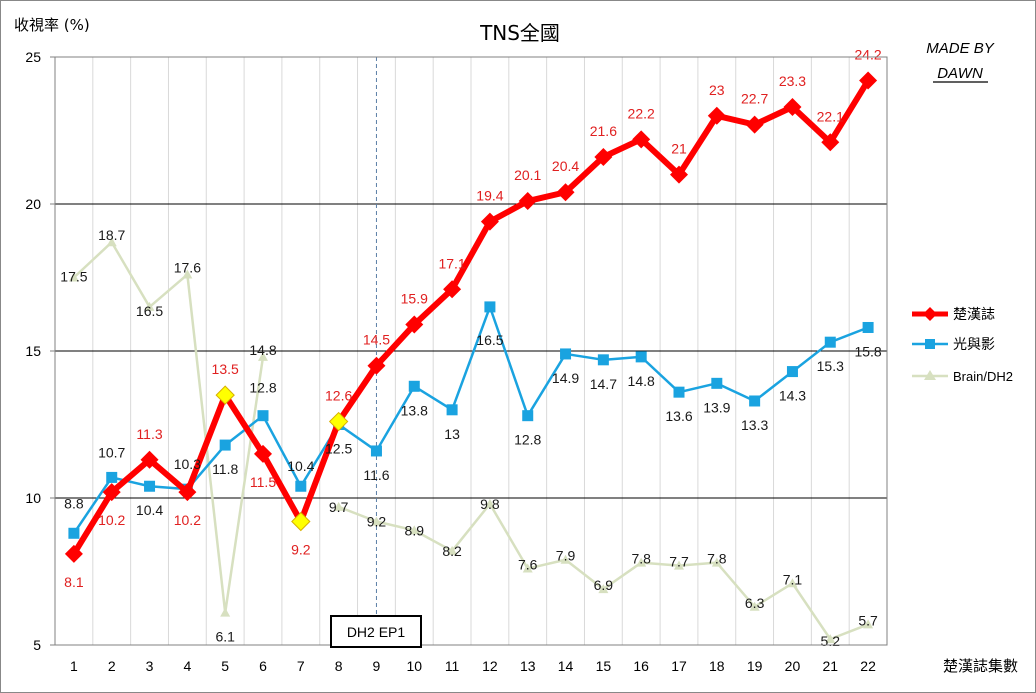 The width and height of the screenshot is (1036, 693). Describe the element at coordinates (641, 381) in the screenshot. I see `series-2-data-label: 14.8` at that location.